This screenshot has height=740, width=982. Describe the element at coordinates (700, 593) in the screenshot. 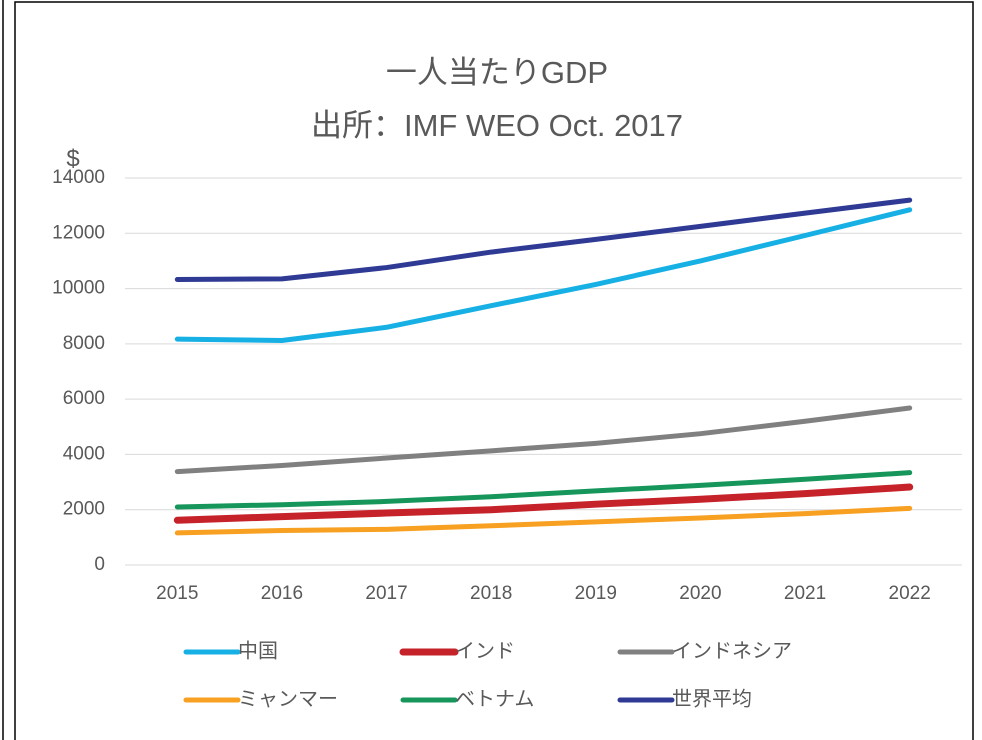

I see `x-tick-label: 2020` at that location.